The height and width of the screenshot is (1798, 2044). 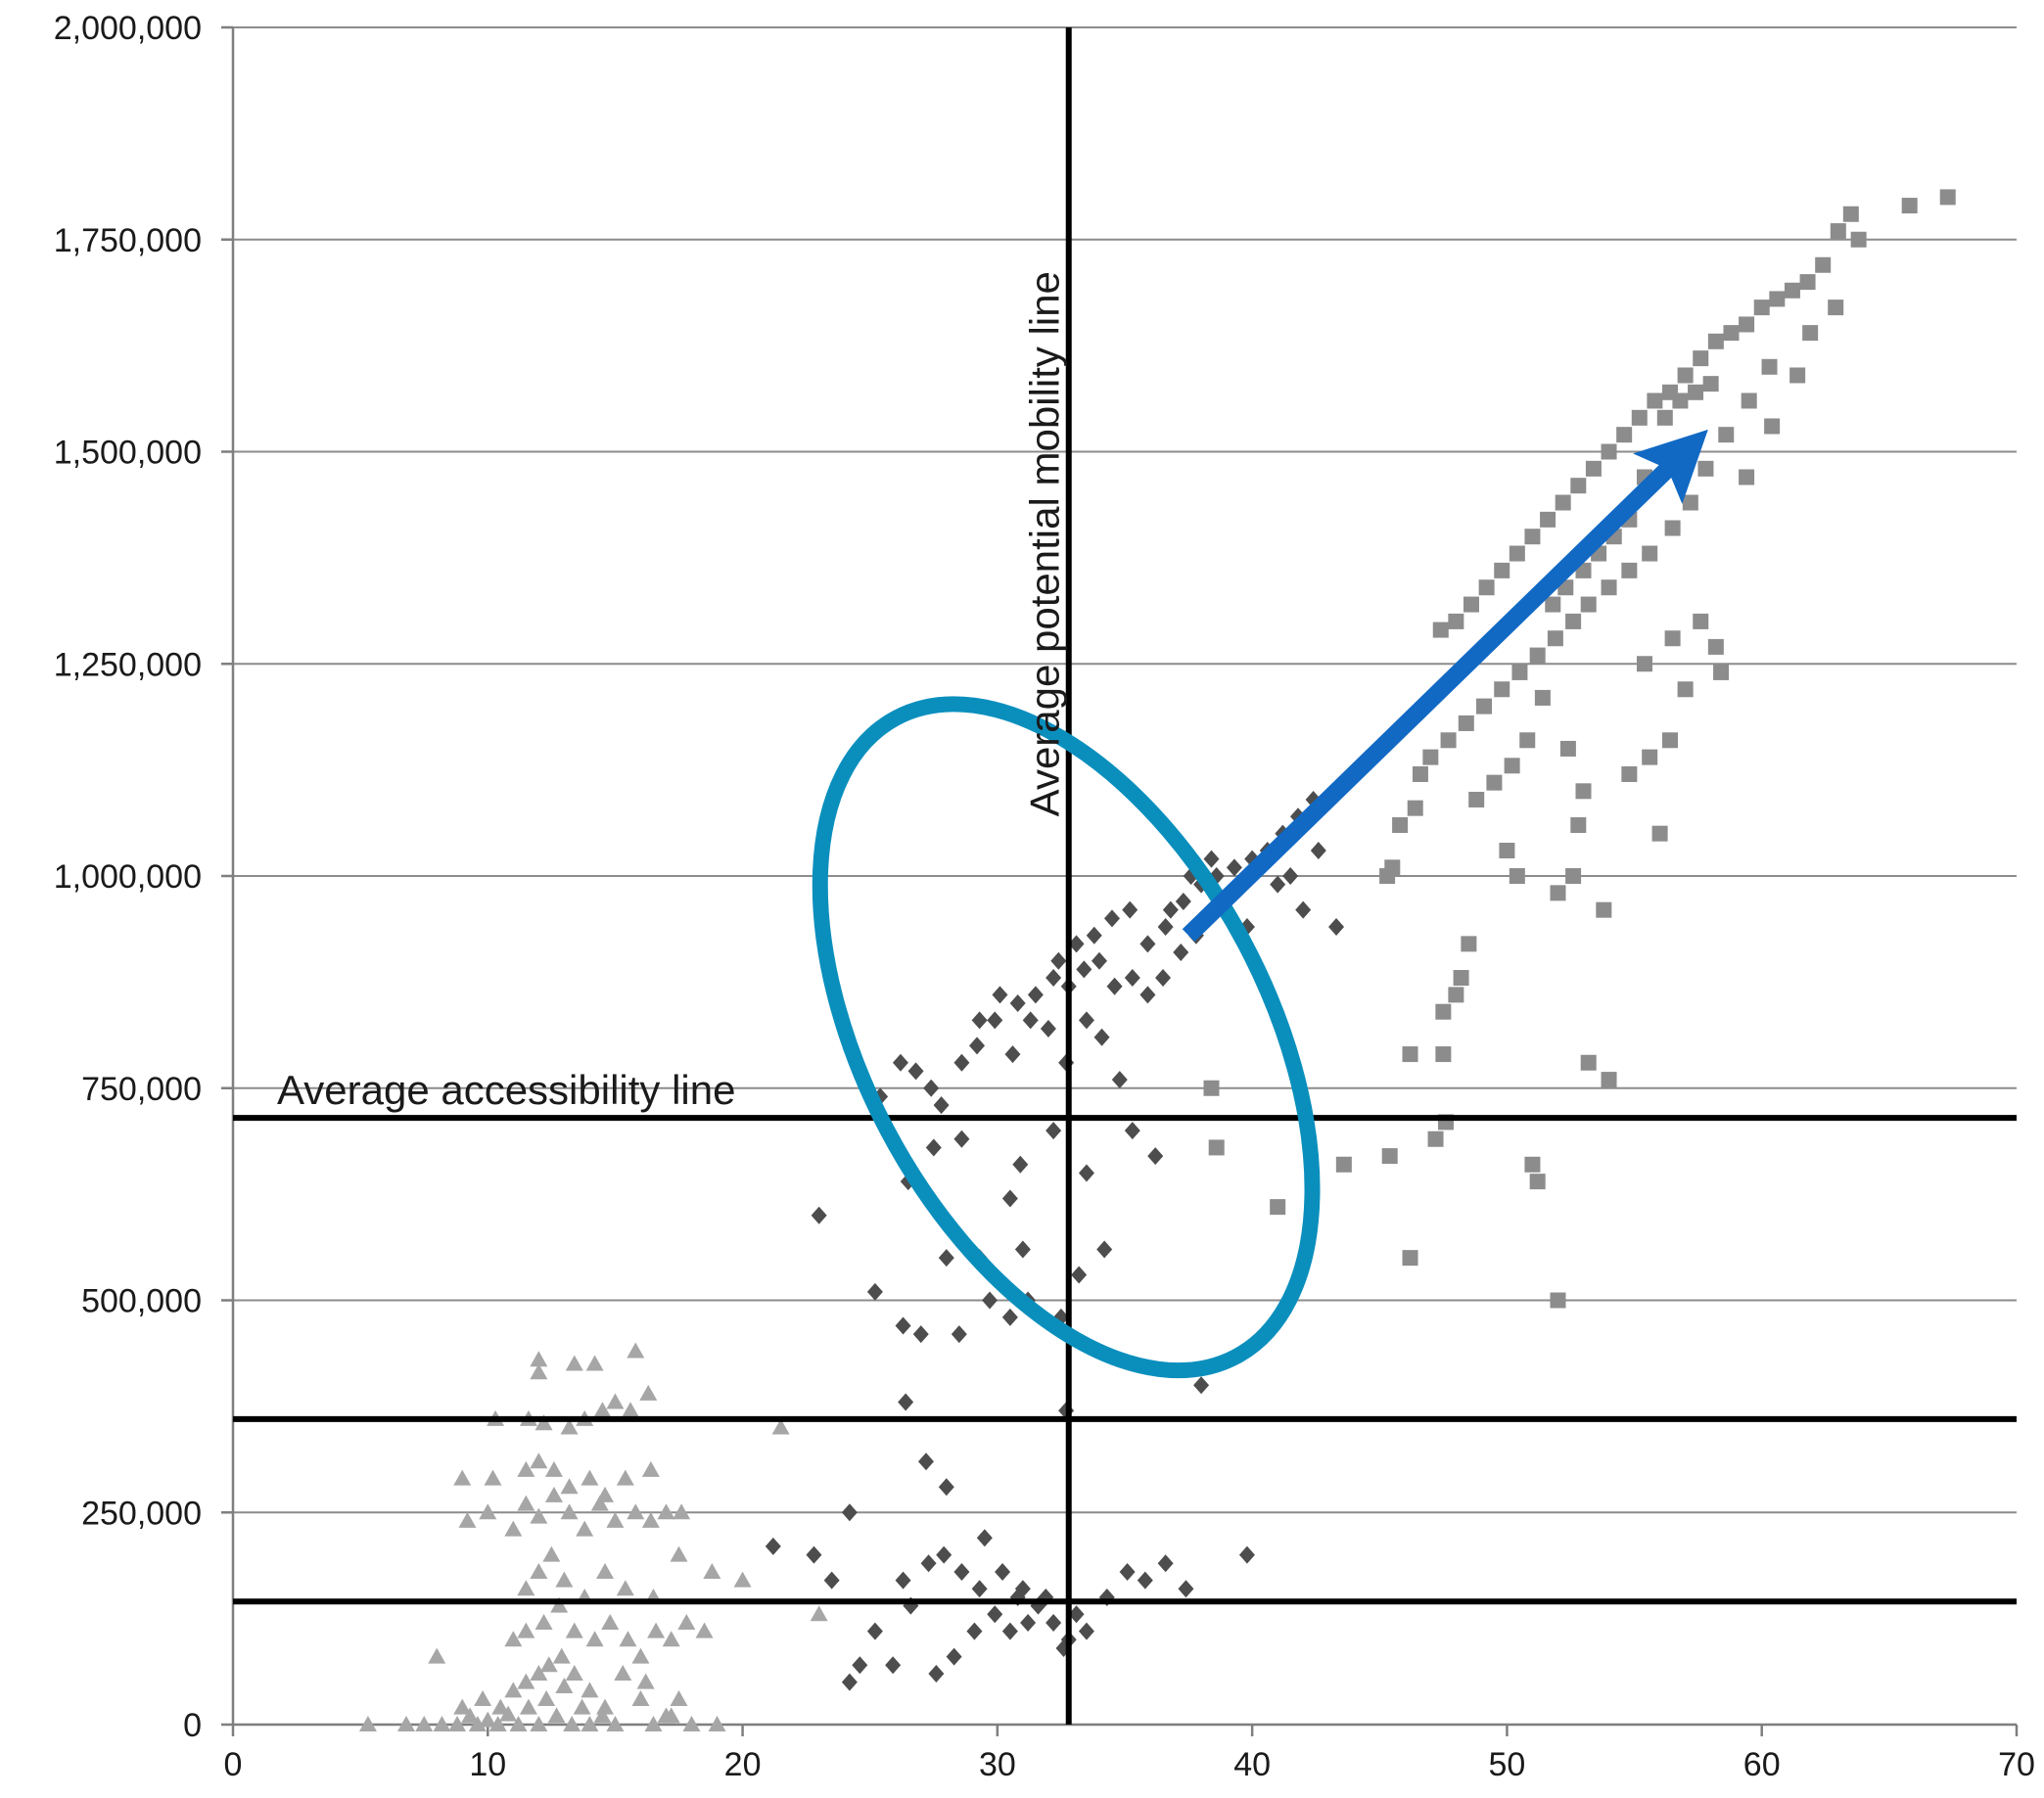 I want to click on y-tick-label: 1,000,000, so click(x=128, y=877).